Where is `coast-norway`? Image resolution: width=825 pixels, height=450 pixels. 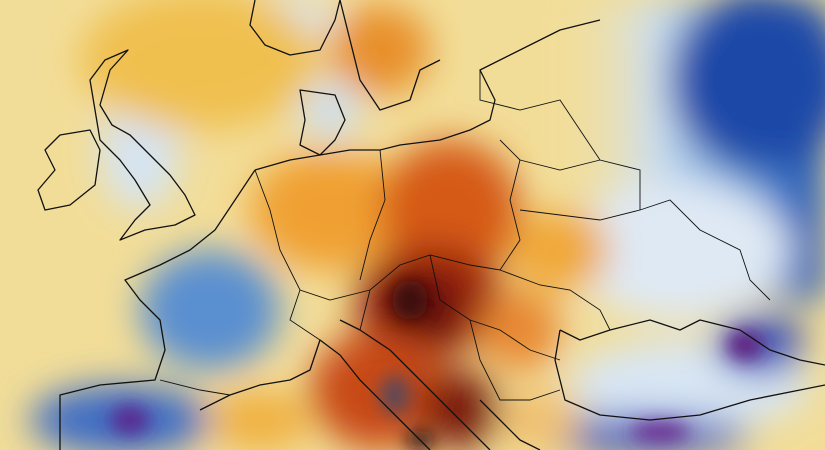 coast-norway is located at coordinates (295, 28).